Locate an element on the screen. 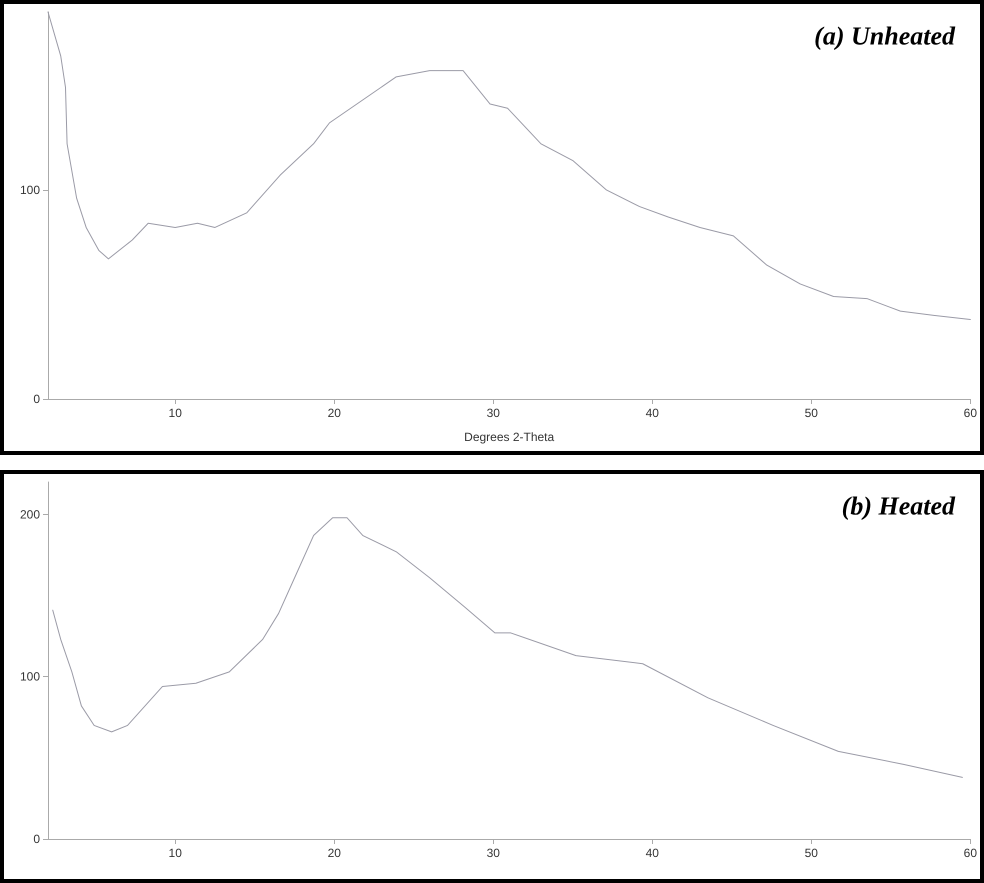 The width and height of the screenshot is (984, 883). chart-title: (a) Unheated is located at coordinates (885, 36).